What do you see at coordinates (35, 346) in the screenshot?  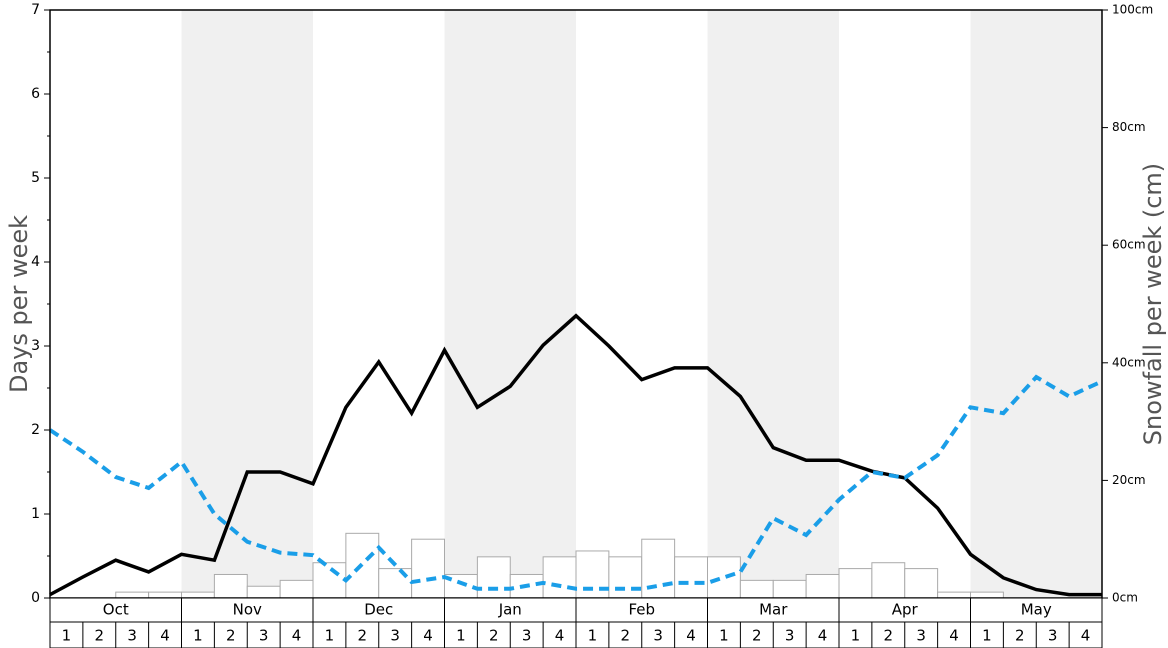 I see `y-tick-label: 3` at bounding box center [35, 346].